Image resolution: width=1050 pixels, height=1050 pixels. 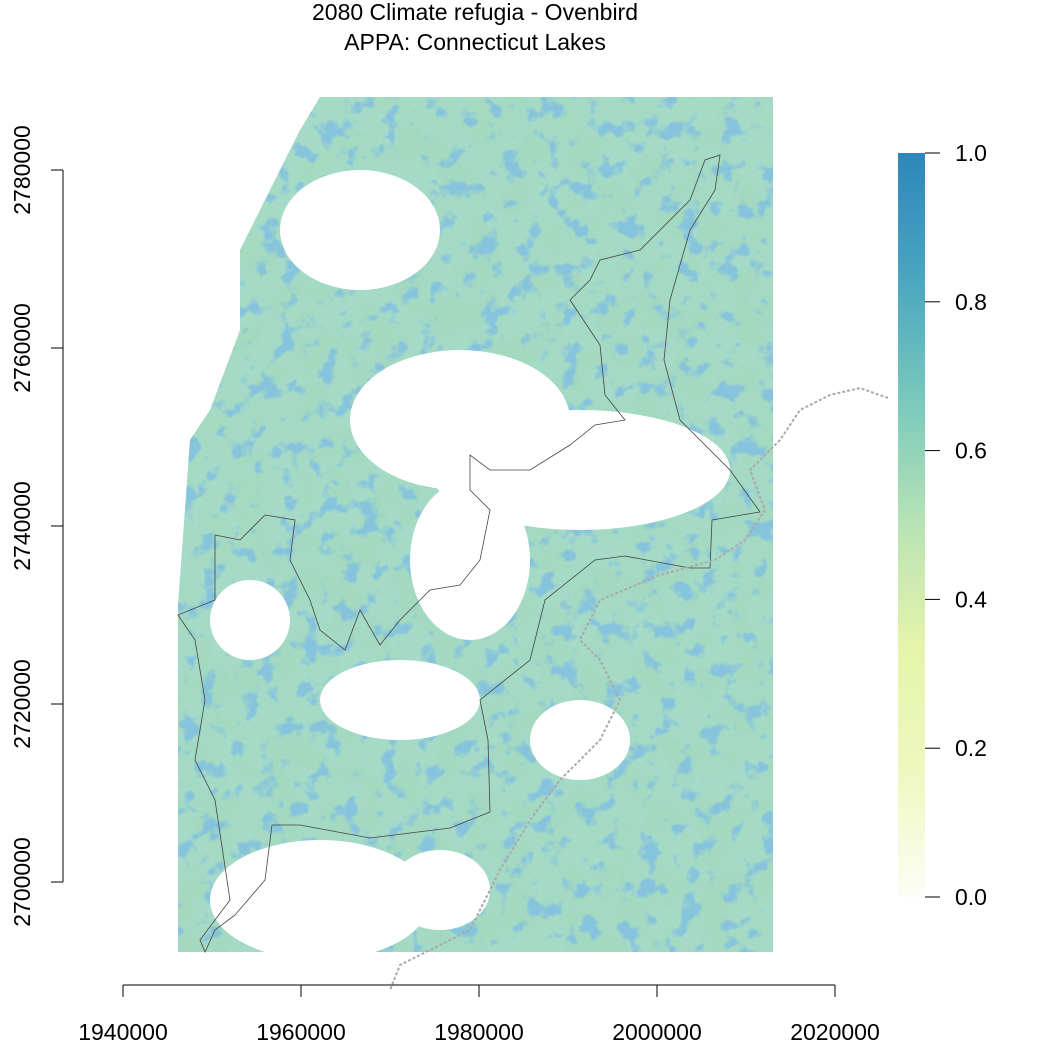 What do you see at coordinates (475, 42) in the screenshot?
I see `chart-subtitle: APPA: Connecticut Lakes` at bounding box center [475, 42].